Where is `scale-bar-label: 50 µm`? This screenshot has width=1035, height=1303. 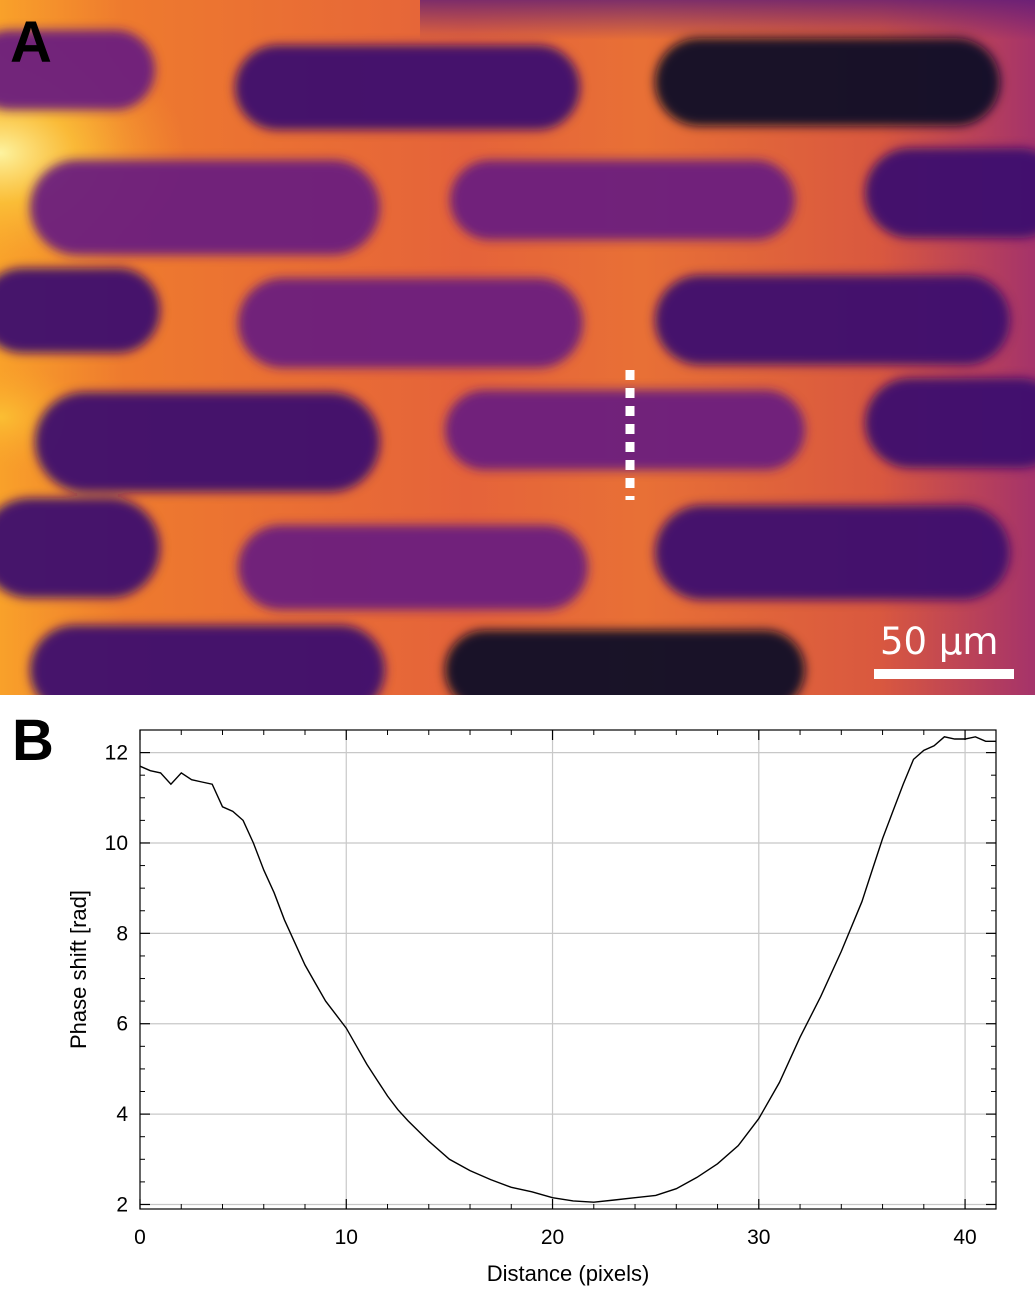
scale-bar-label: 50 µm is located at coordinates (939, 641).